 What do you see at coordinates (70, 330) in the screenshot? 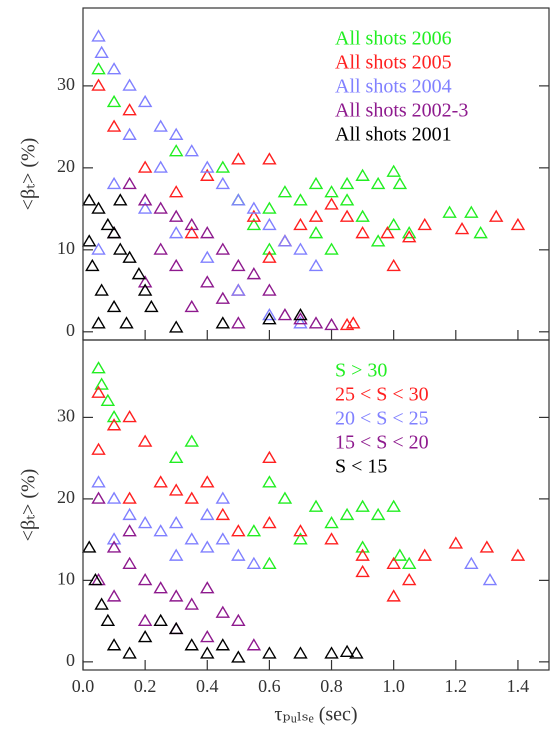
I see `y-tick-label: 0` at bounding box center [70, 330].